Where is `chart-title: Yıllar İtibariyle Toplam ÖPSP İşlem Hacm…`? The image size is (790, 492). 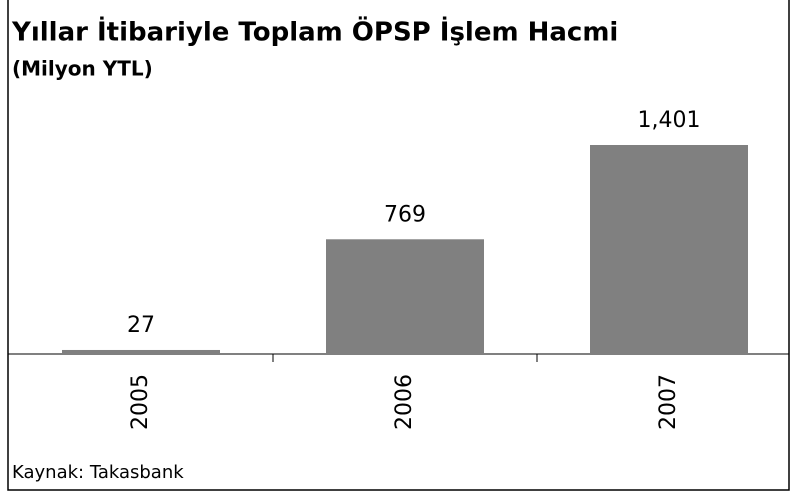
chart-title: Yıllar İtibariyle Toplam ÖPSP İşlem Hacm… is located at coordinates (314, 31).